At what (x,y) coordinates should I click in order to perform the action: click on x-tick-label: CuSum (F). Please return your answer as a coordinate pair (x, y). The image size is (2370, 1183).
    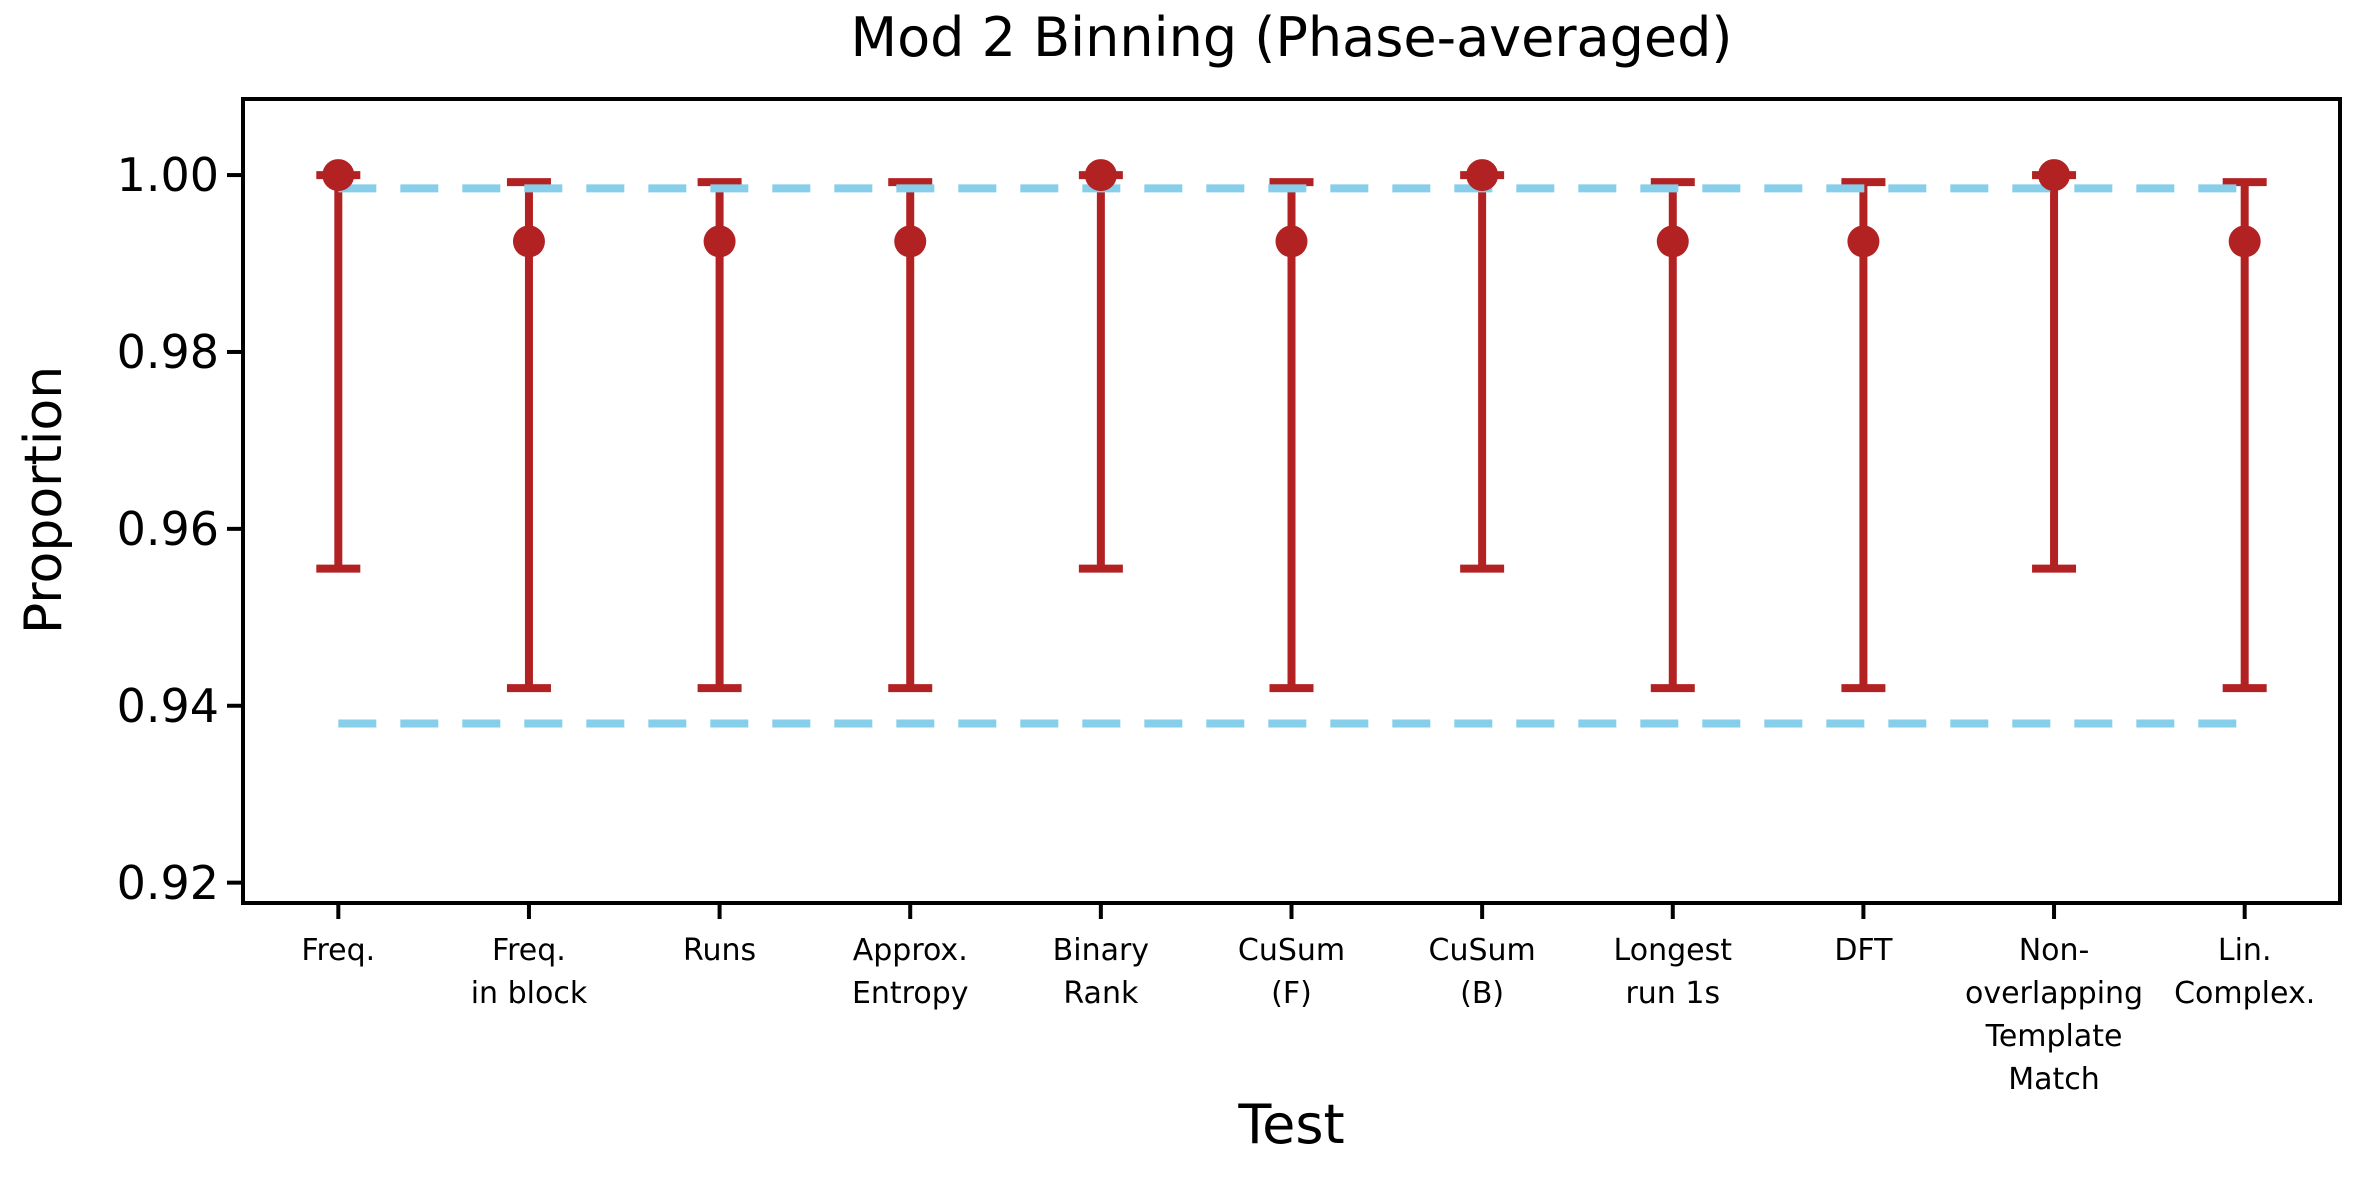
    Looking at the image, I should click on (1291, 972).